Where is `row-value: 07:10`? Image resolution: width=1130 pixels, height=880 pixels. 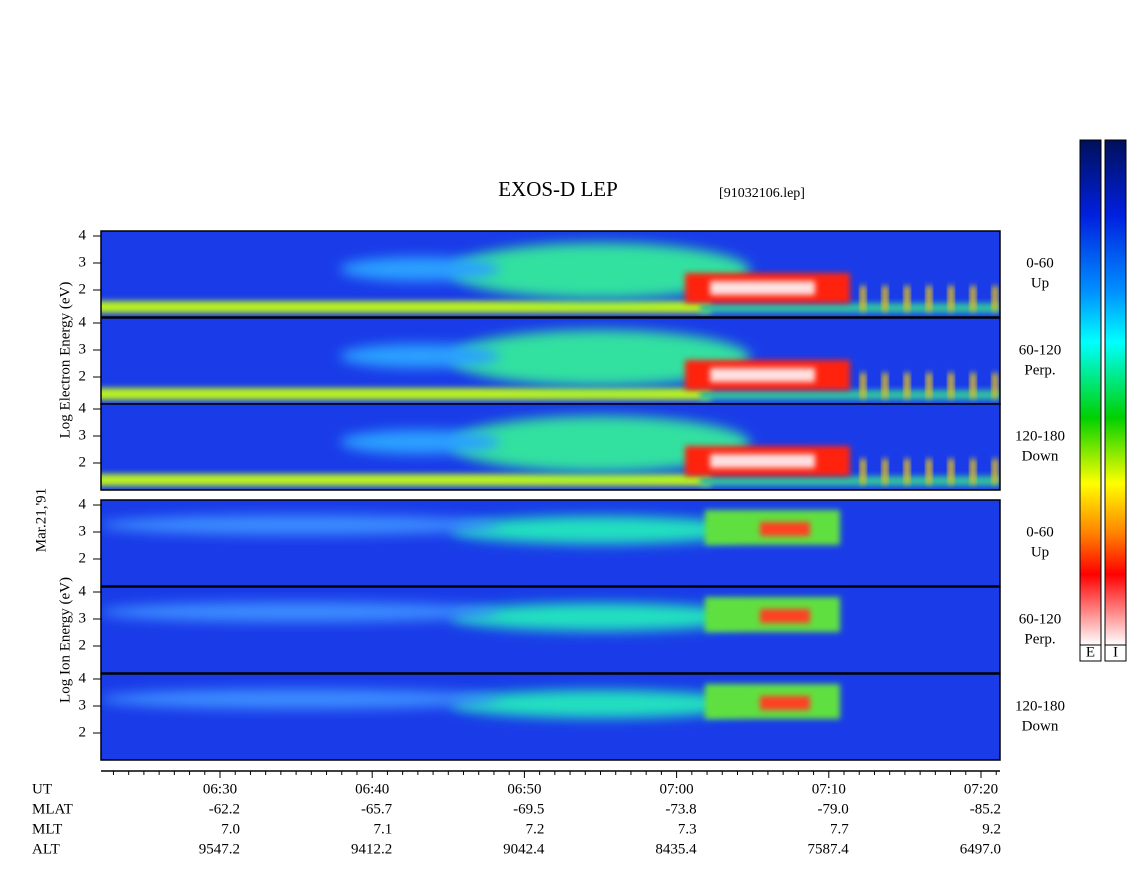 row-value: 07:10 is located at coordinates (829, 789).